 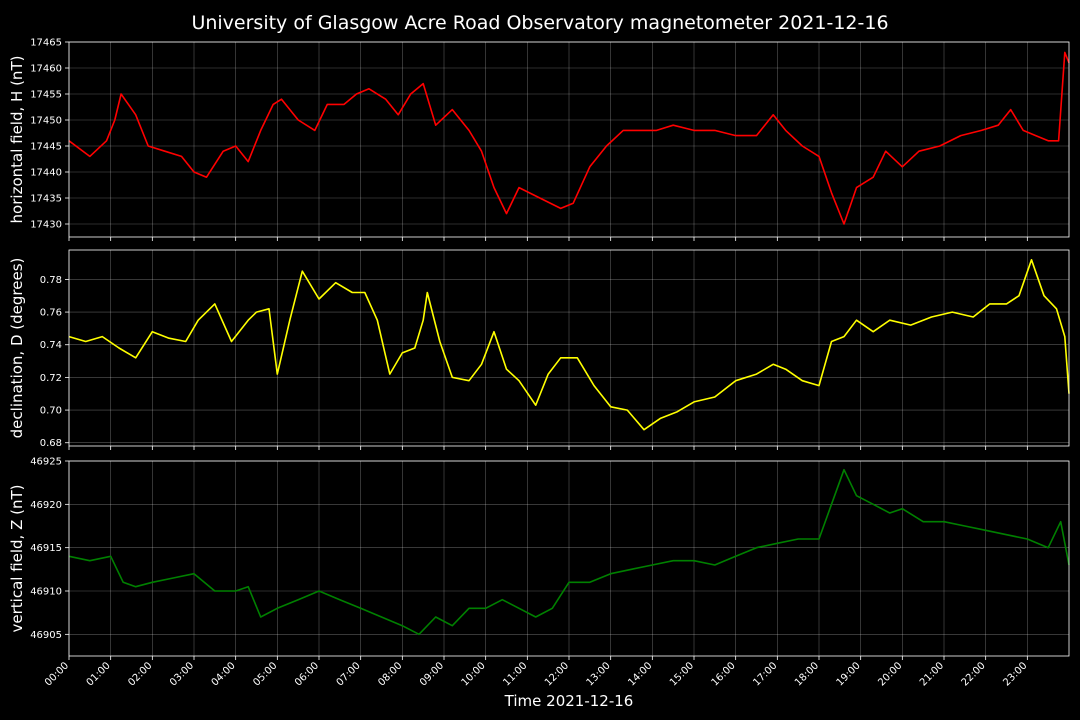 What do you see at coordinates (46, 121) in the screenshot?
I see `y-tick-label: 17450` at bounding box center [46, 121].